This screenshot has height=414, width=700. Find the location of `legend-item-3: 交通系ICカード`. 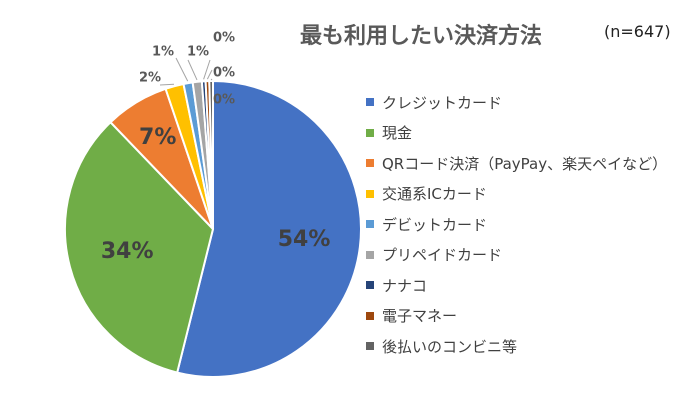

legend-item-3: 交通系ICカード is located at coordinates (516, 194).